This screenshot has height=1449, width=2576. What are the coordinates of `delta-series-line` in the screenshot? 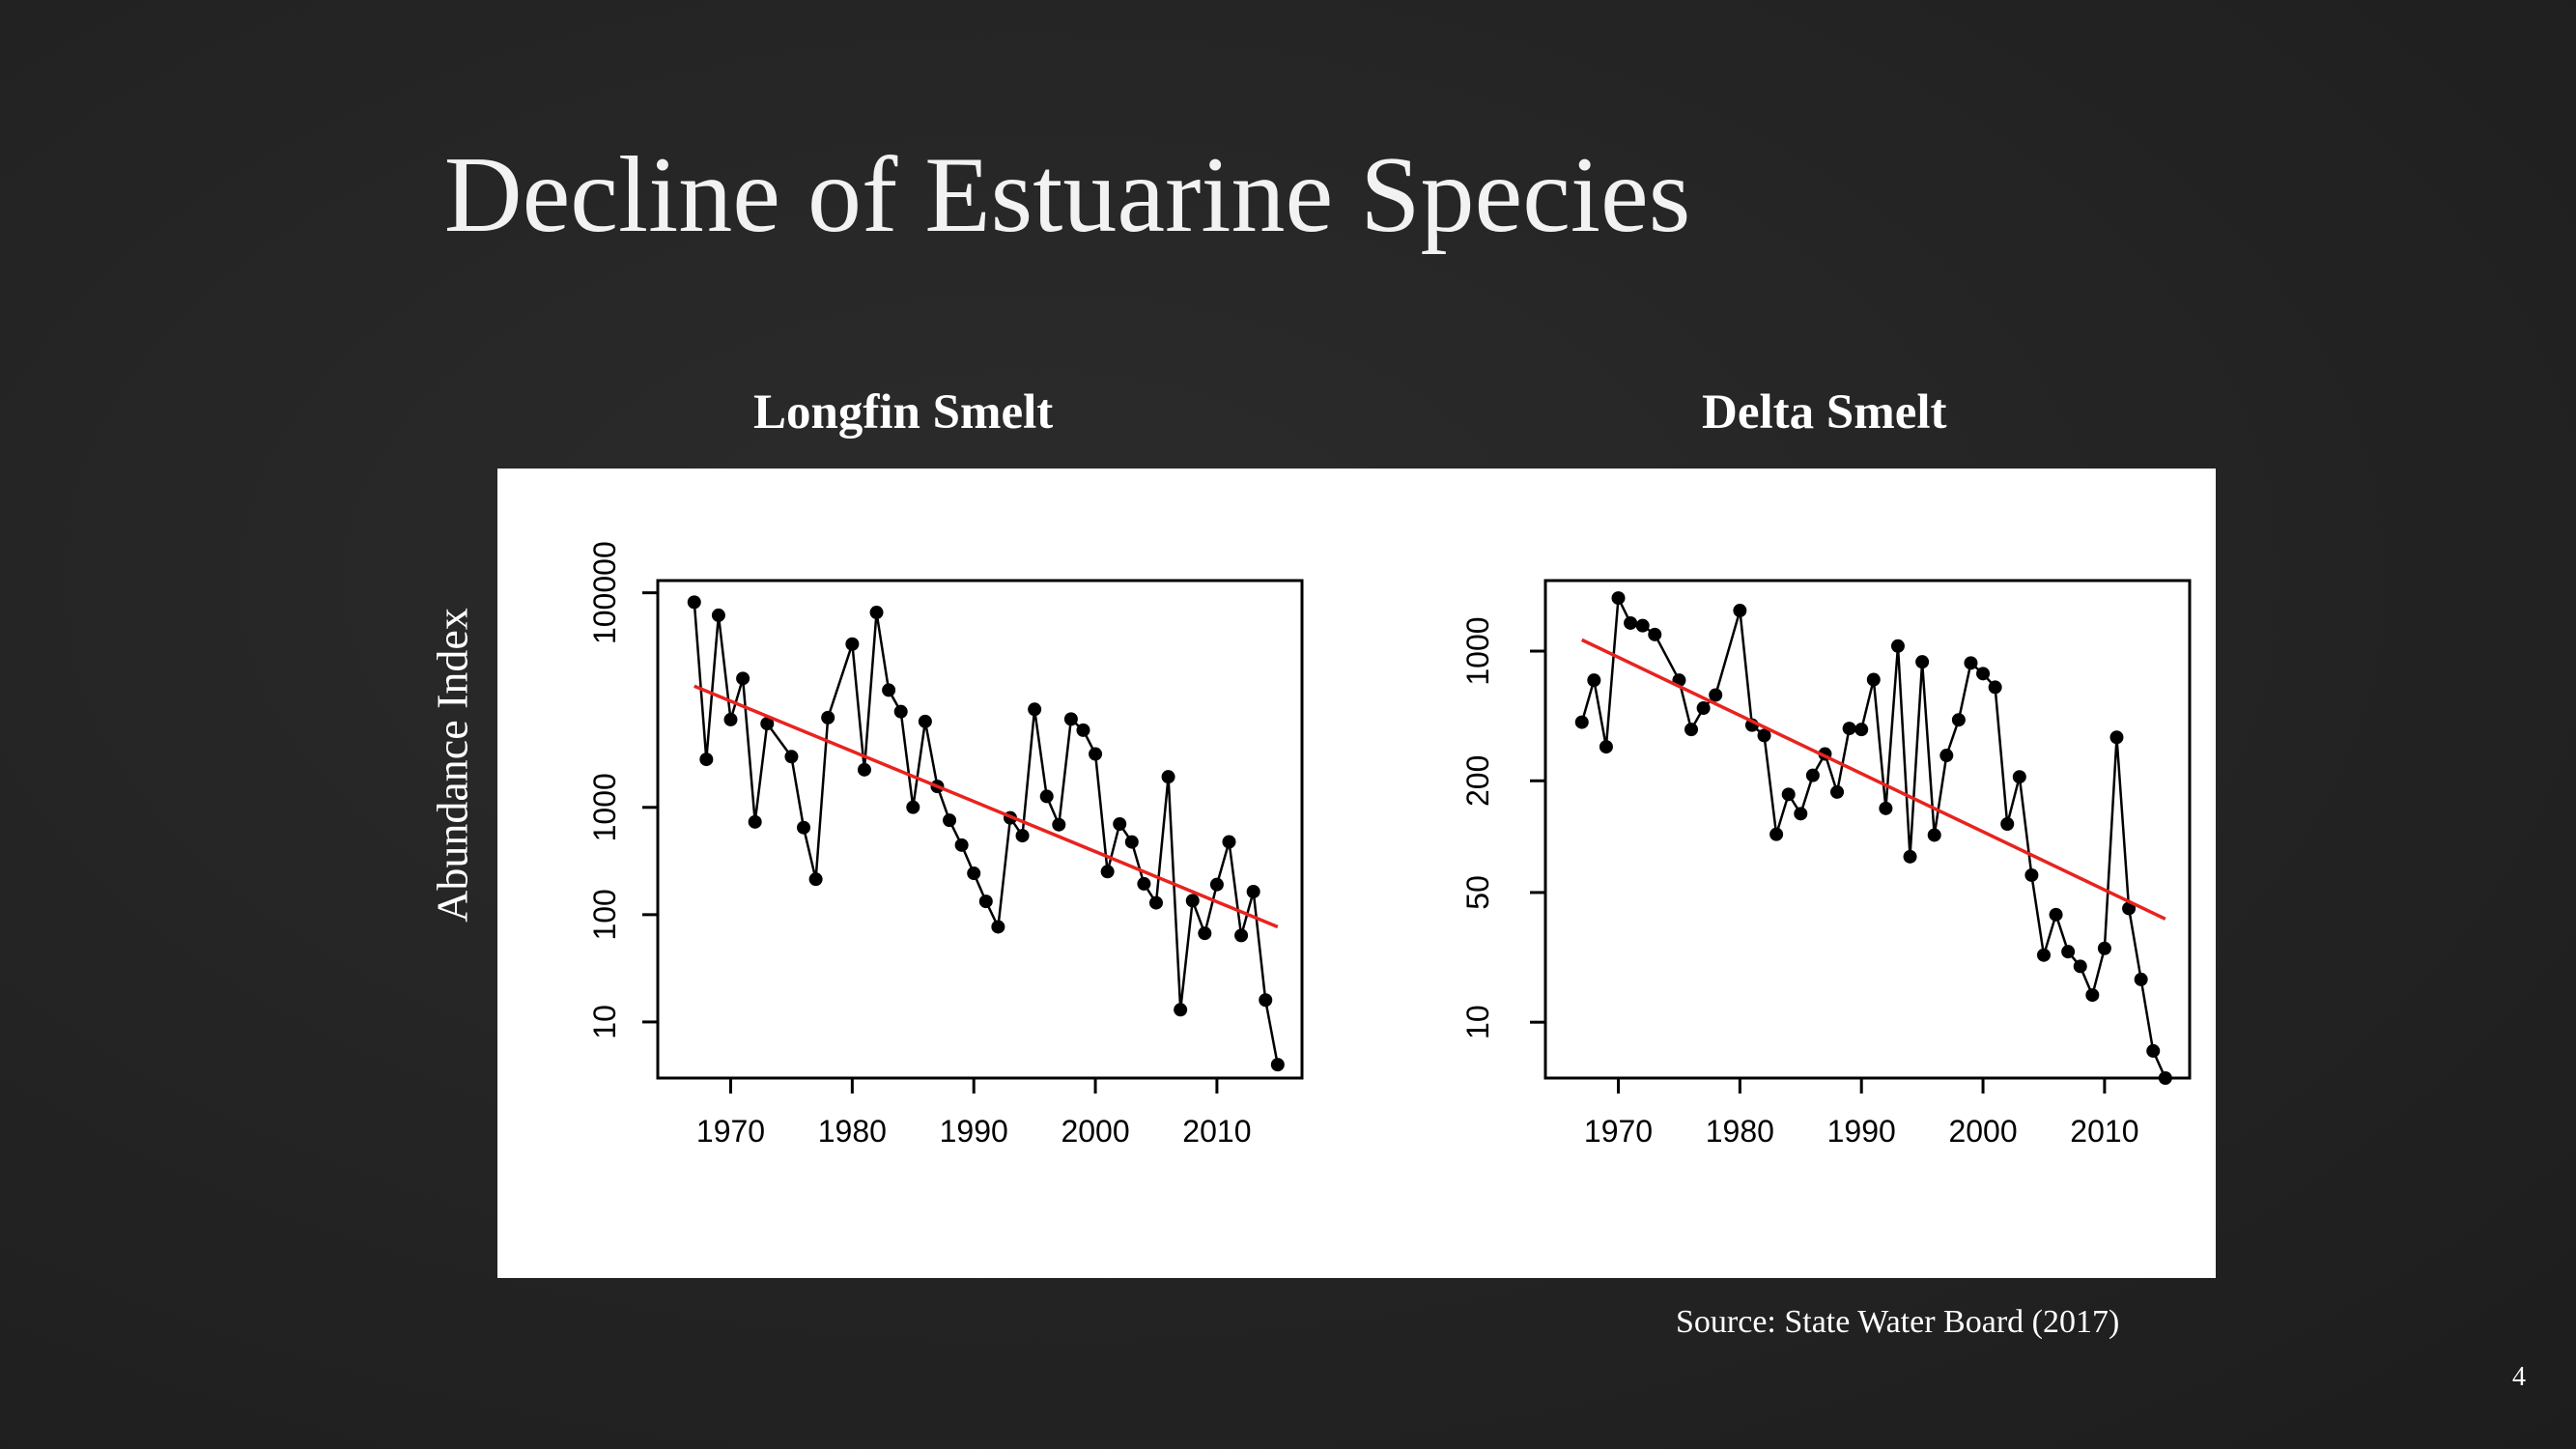 It's located at (1873, 836).